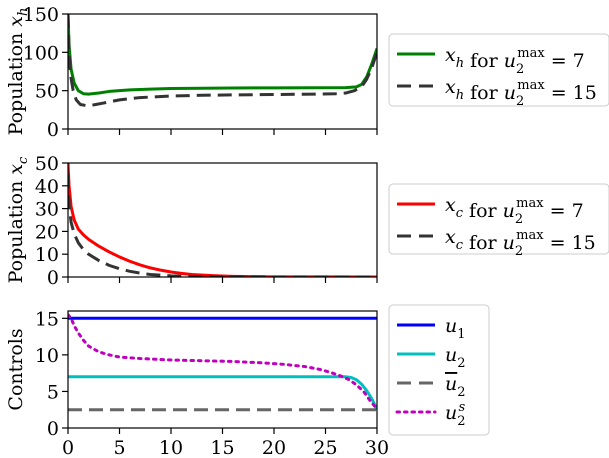 This screenshot has width=609, height=458. What do you see at coordinates (274, 447) in the screenshot?
I see `x-tick-label: 20` at bounding box center [274, 447].